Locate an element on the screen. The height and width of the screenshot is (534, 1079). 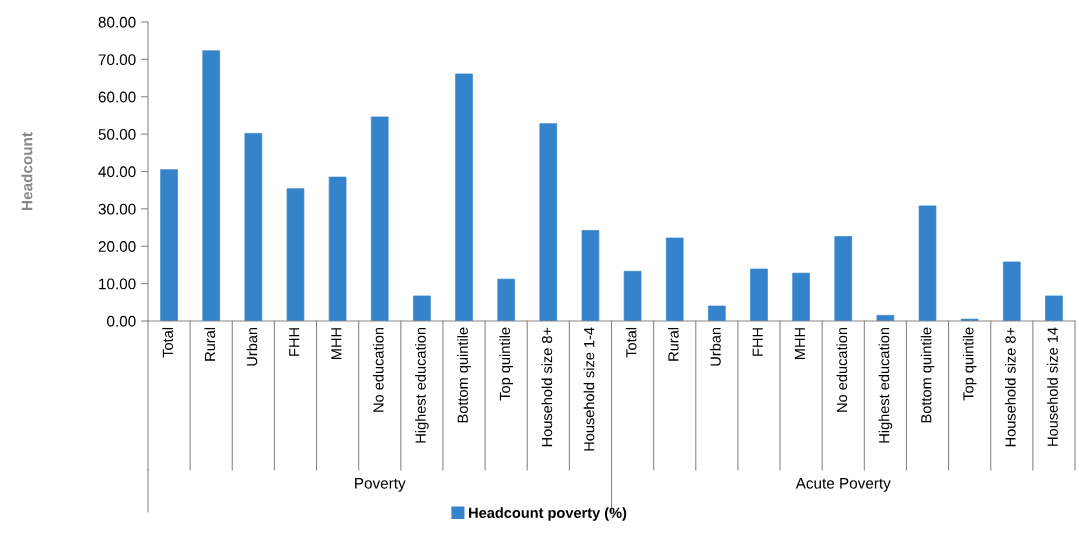
legend-label: Headcount poverty (%) is located at coordinates (548, 514).